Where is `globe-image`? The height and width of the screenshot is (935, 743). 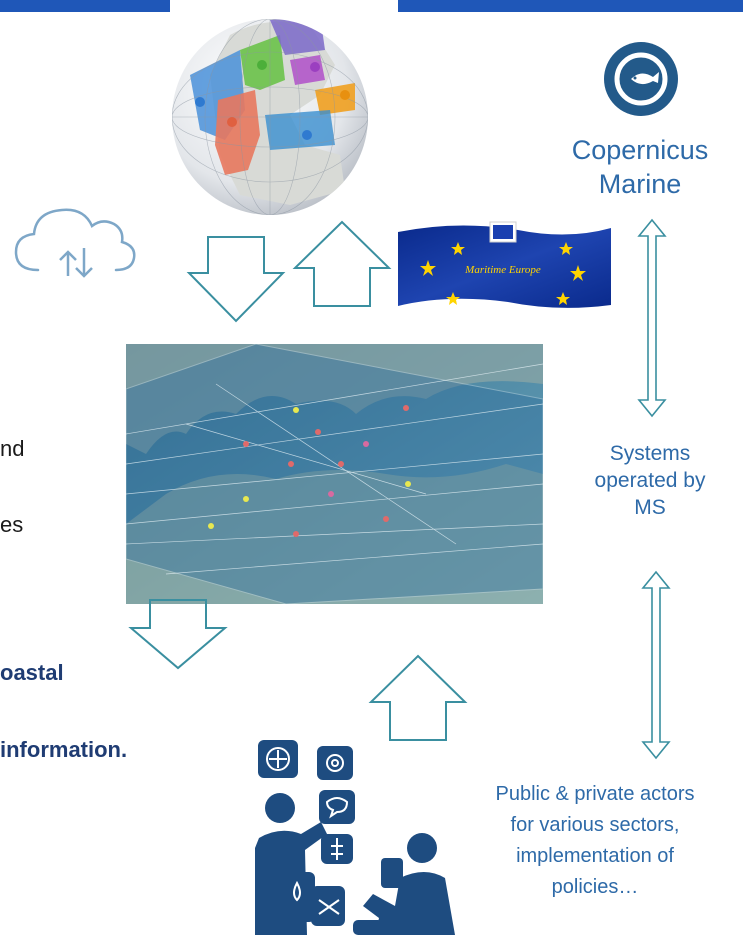 globe-image is located at coordinates (270, 117).